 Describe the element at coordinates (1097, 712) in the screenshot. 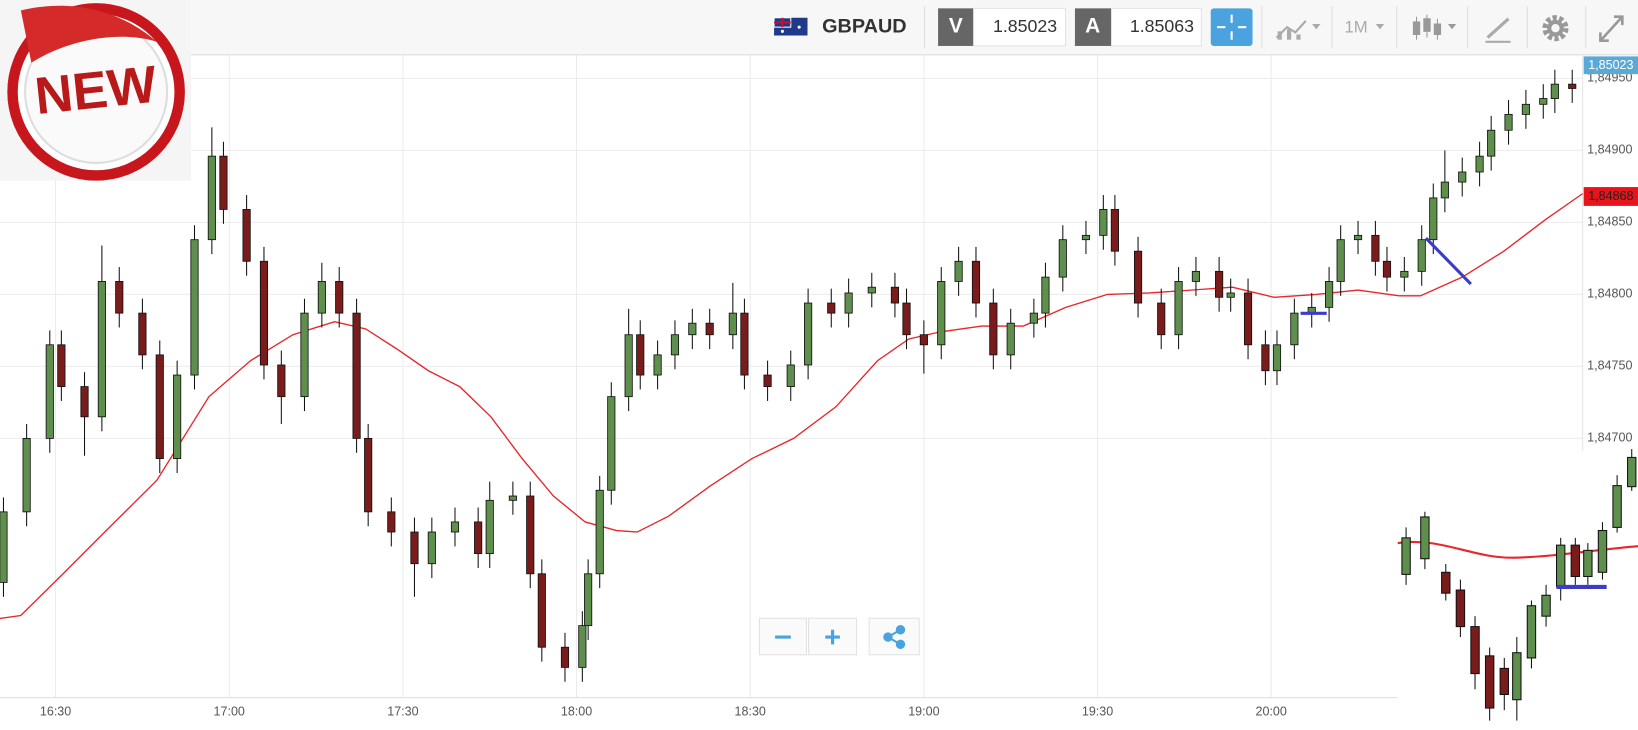

I see `x-tick-label: 19:30` at that location.